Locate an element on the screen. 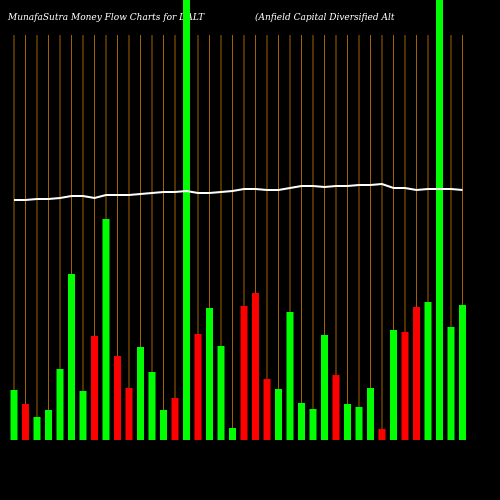 This screenshot has width=500, height=500. flow-line is located at coordinates (238, 191).